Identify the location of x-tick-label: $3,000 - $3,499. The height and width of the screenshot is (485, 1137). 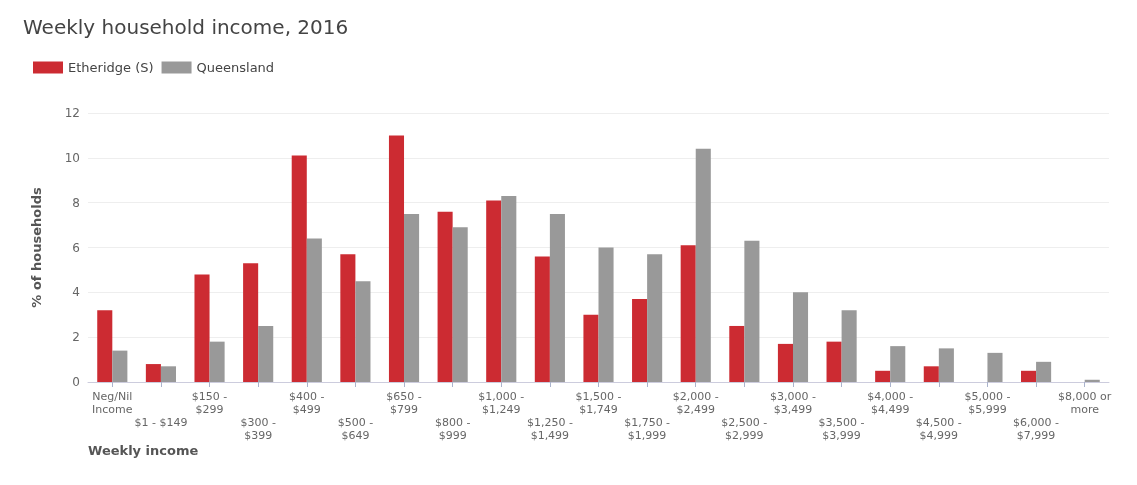
(792, 403).